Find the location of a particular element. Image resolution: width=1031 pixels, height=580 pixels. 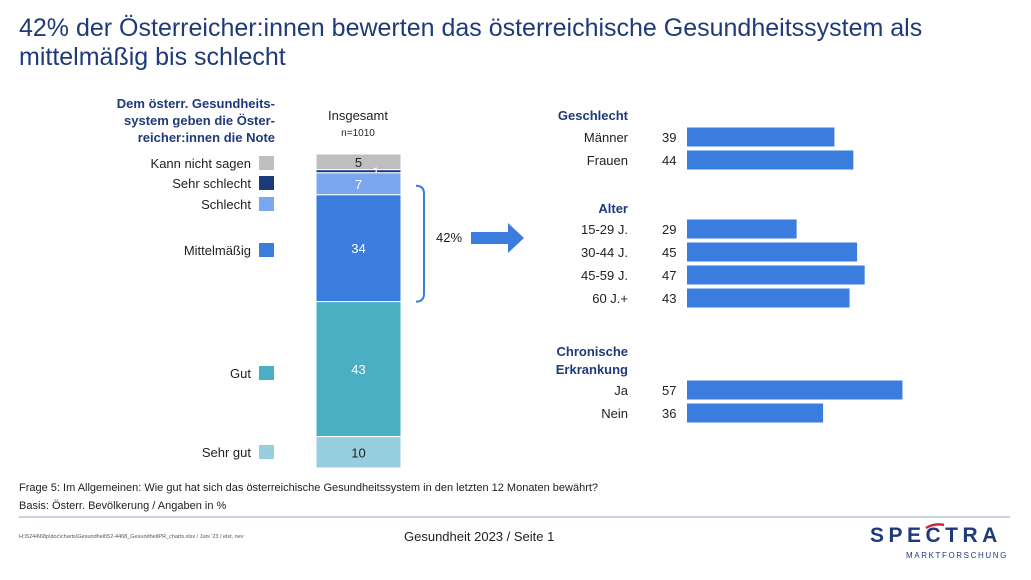

group-title: Erkrankung is located at coordinates (592, 369).